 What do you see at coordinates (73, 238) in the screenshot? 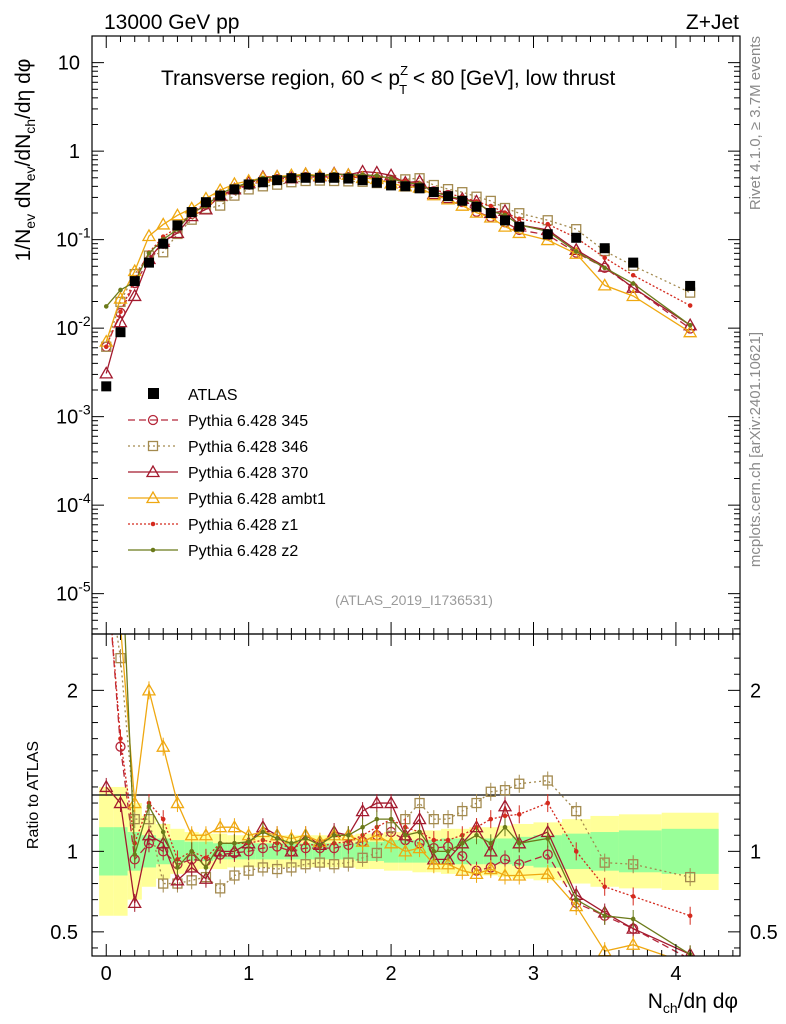
I see `upper-y-tick-label: 10⁻¹` at bounding box center [73, 238].